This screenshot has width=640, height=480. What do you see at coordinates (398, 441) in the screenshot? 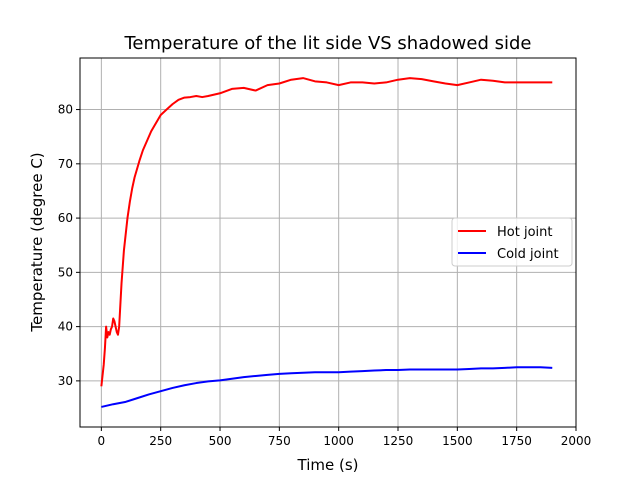
I see `x-tick-label: 1250` at bounding box center [398, 441].